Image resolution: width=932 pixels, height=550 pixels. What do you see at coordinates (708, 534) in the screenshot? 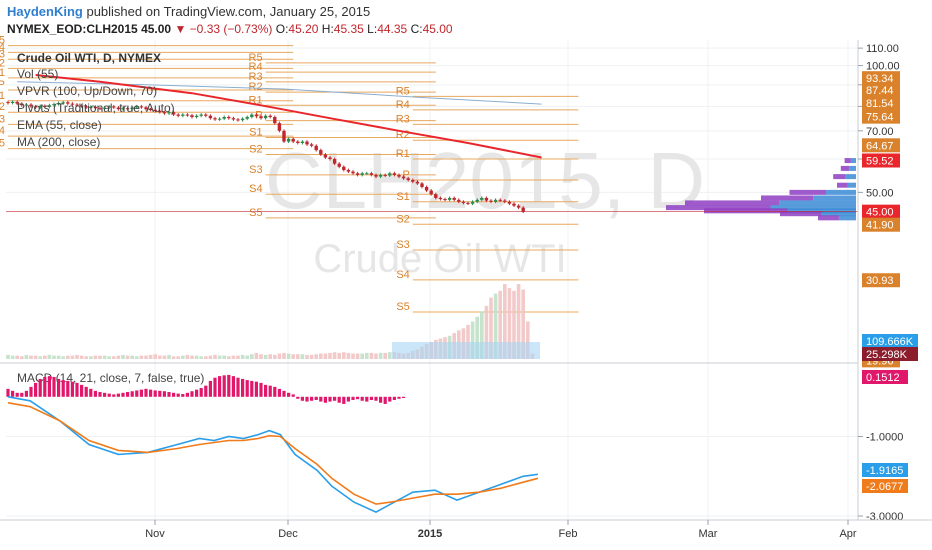
I see `time-tick-label: Mar` at bounding box center [708, 534].